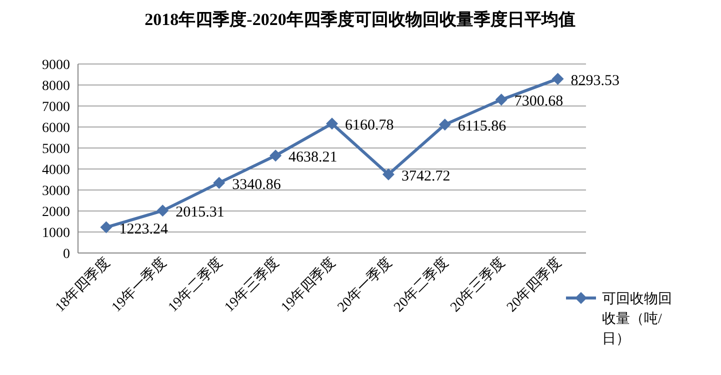 The image size is (721, 375). Describe the element at coordinates (66, 254) in the screenshot. I see `y-tick-label: 0` at that location.